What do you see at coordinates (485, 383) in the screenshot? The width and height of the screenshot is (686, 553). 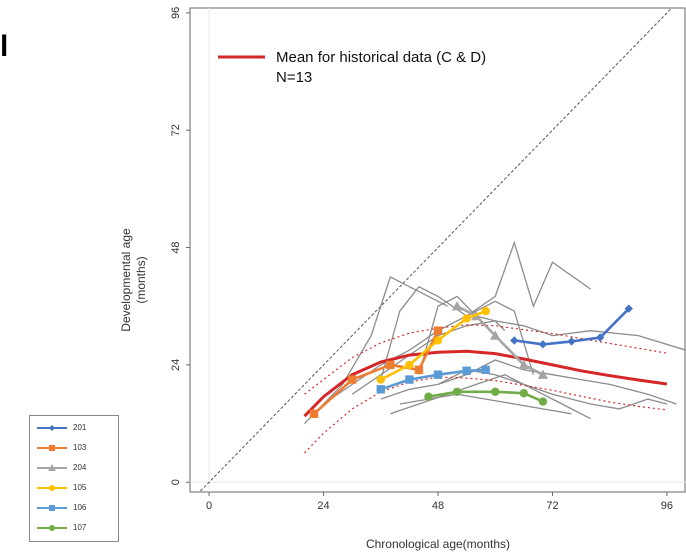 I see `mean-historical-line` at bounding box center [485, 383].